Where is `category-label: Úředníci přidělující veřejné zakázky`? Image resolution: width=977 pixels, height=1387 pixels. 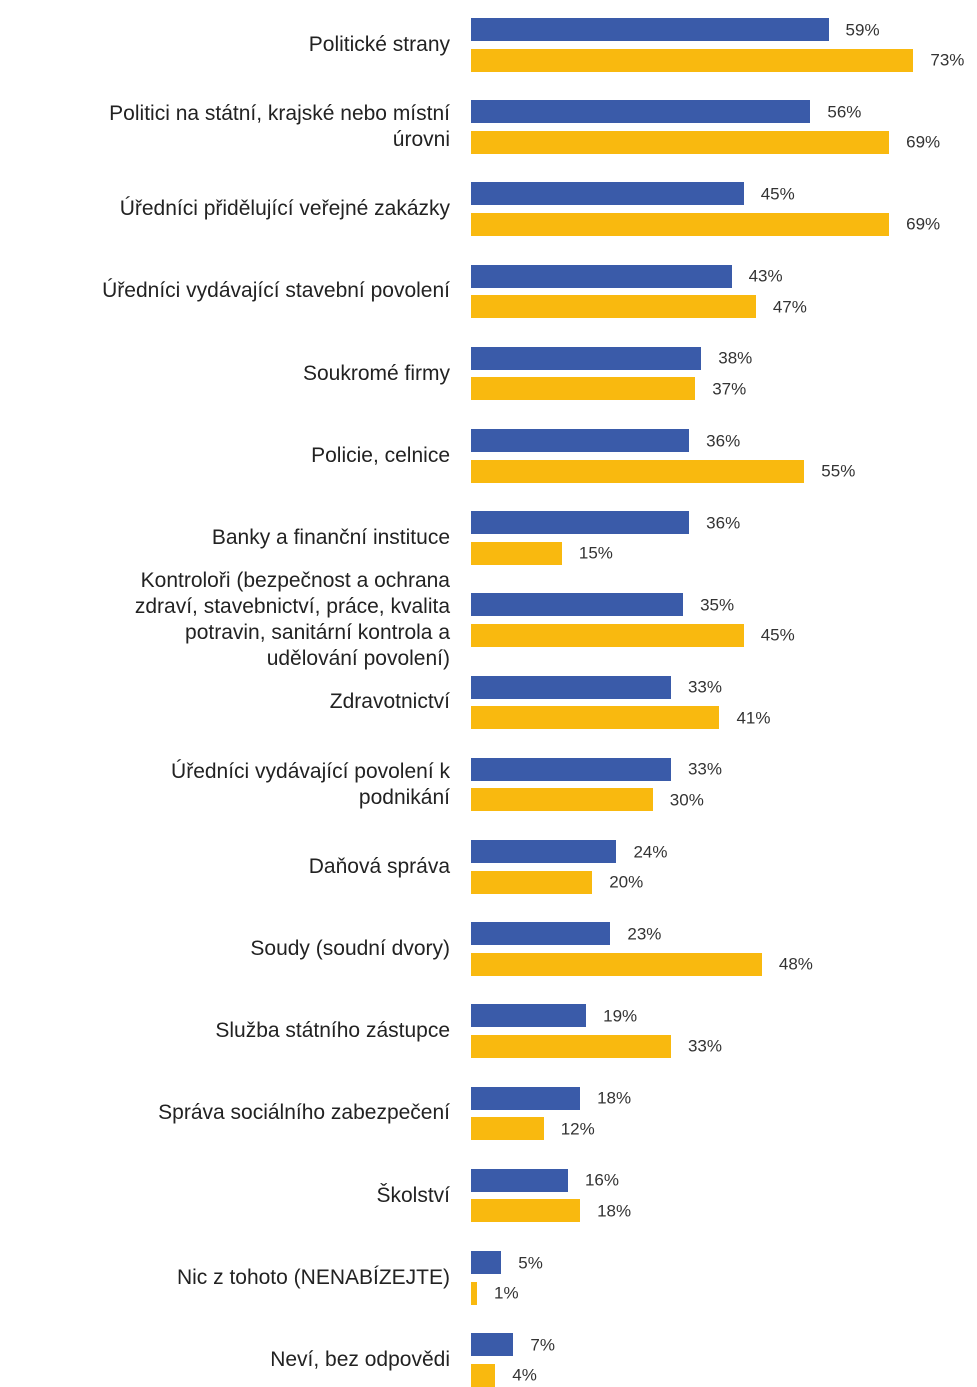
category-label: Úředníci přidělující veřejné zakázky is located at coordinates (284, 209).